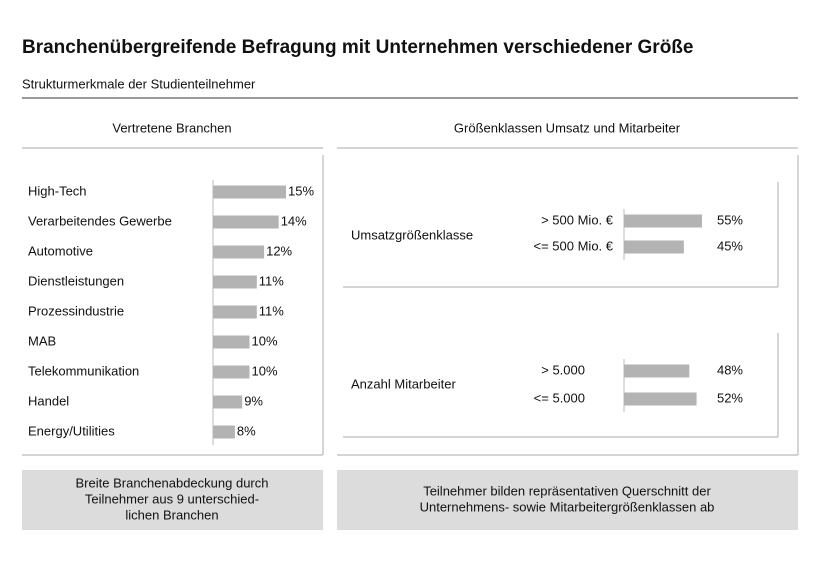 This screenshot has width=820, height=566. Describe the element at coordinates (57, 190) in the screenshot. I see `category-label: High-Tech` at that location.